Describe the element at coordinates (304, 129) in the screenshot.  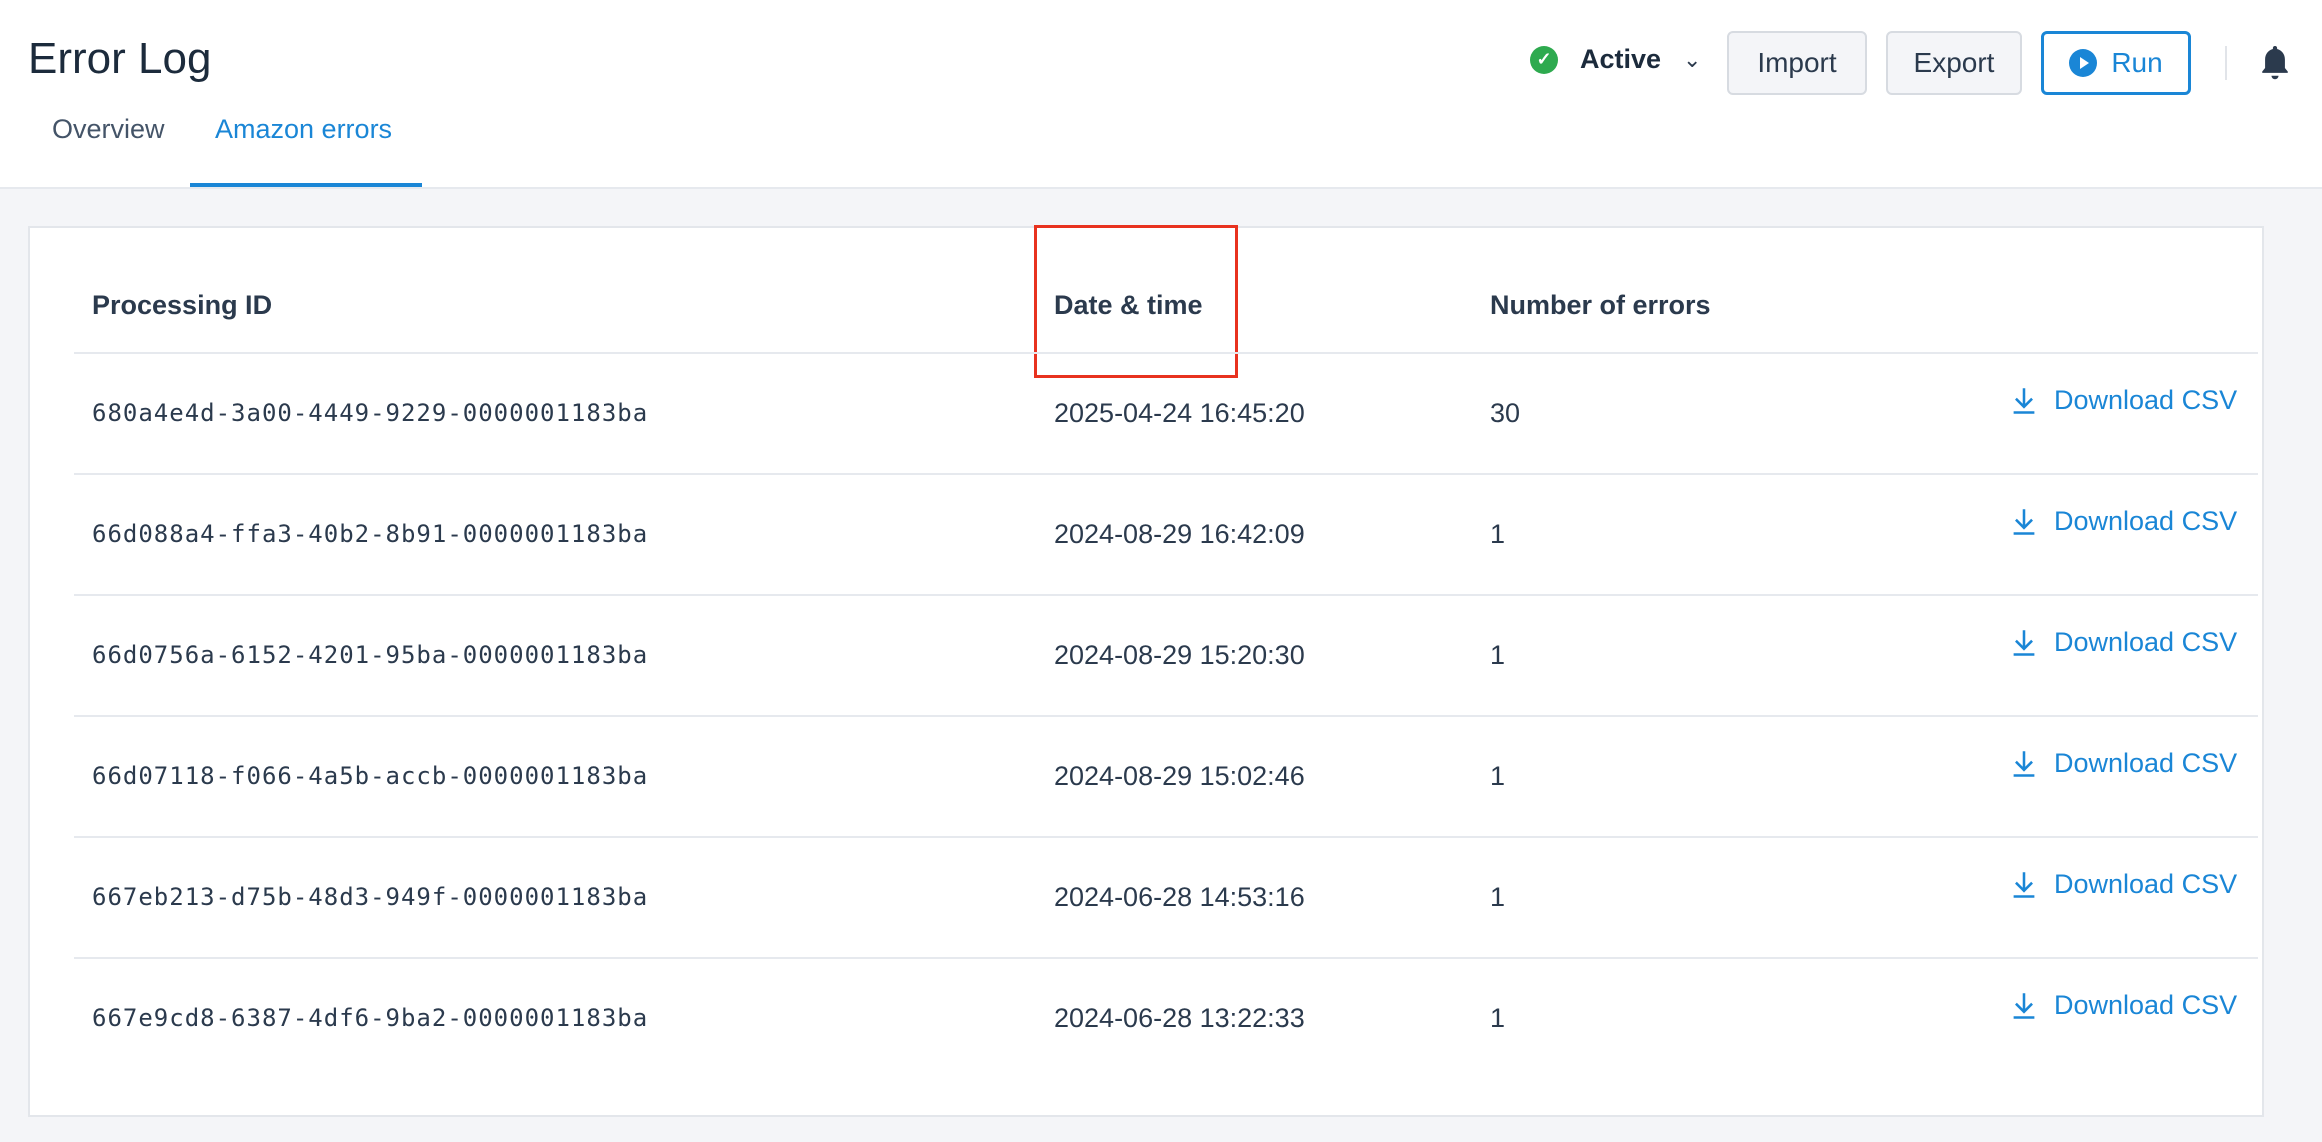
I see `tab-amazon-errors: Amazon errors` at that location.